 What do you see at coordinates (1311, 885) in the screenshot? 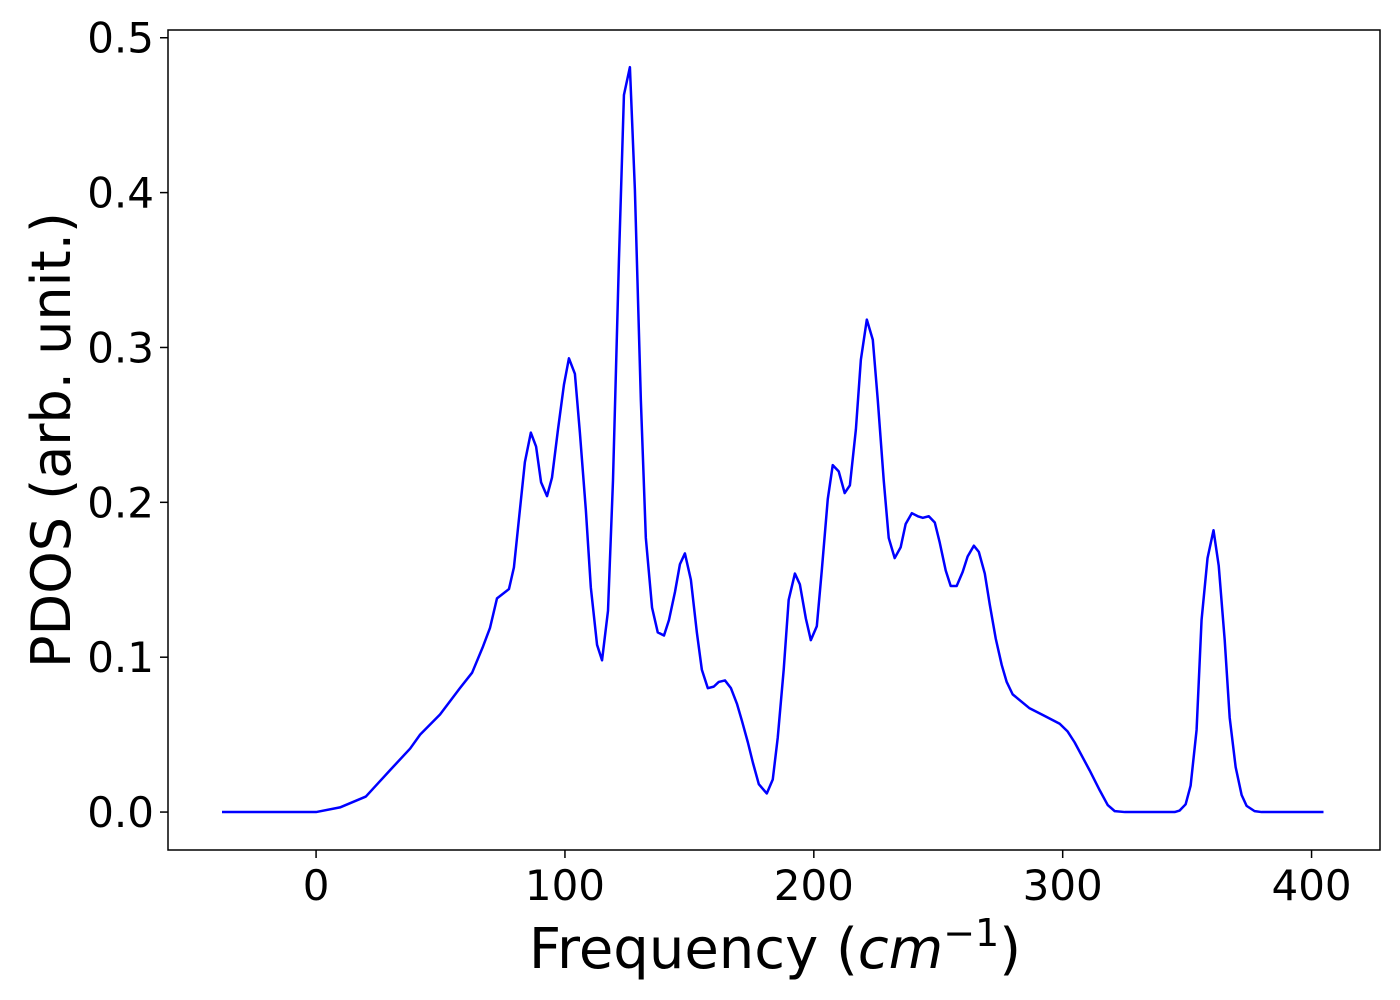
I see `x-tick-label: 400` at bounding box center [1311, 885].